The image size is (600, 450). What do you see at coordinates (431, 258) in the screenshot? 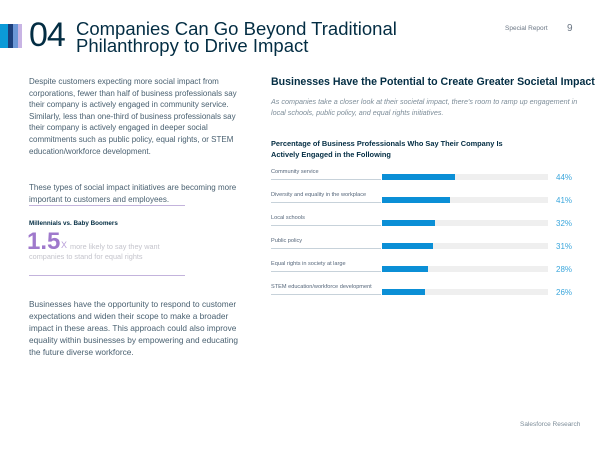
I see `bar-row: Equal rights in society at large 28%` at bounding box center [431, 258].